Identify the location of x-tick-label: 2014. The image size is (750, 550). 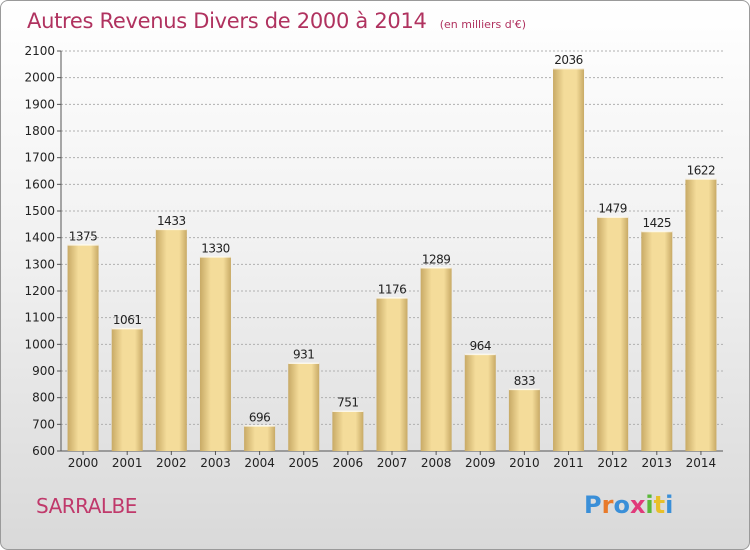
(701, 463).